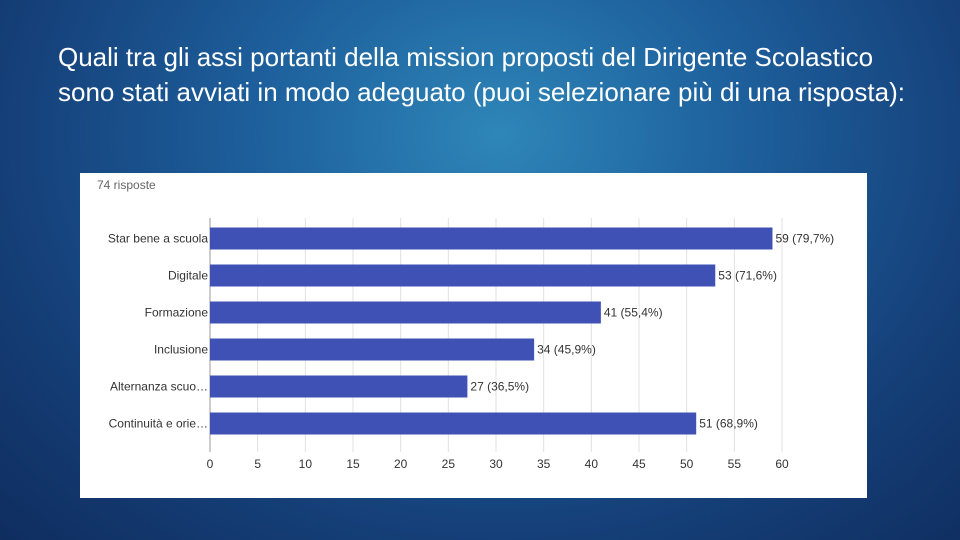 This screenshot has height=540, width=960. What do you see at coordinates (210, 464) in the screenshot?
I see `x-tick-label: 0` at bounding box center [210, 464].